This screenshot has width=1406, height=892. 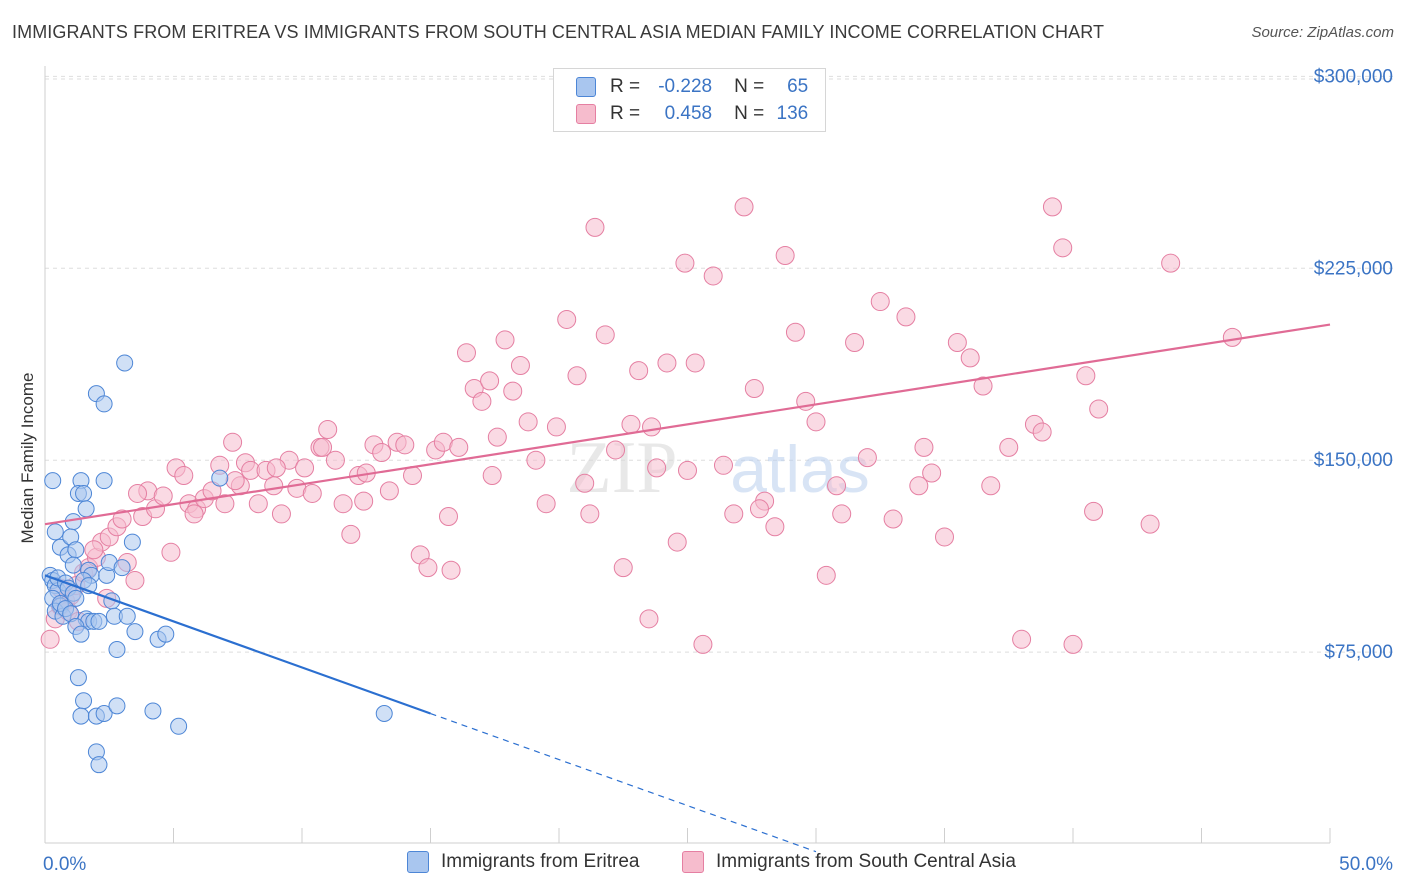 What do you see at coordinates (586, 87) in the screenshot?
I see `eritrea-swatch` at bounding box center [586, 87].